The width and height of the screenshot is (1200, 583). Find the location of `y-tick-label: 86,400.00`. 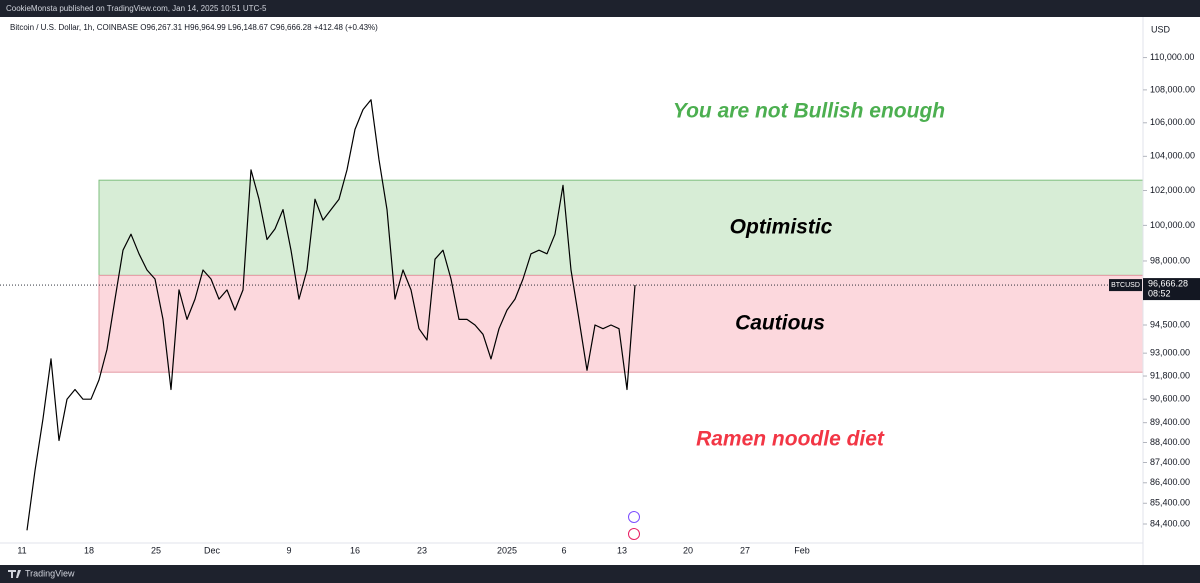

y-tick-label: 86,400.00 is located at coordinates (1170, 482).